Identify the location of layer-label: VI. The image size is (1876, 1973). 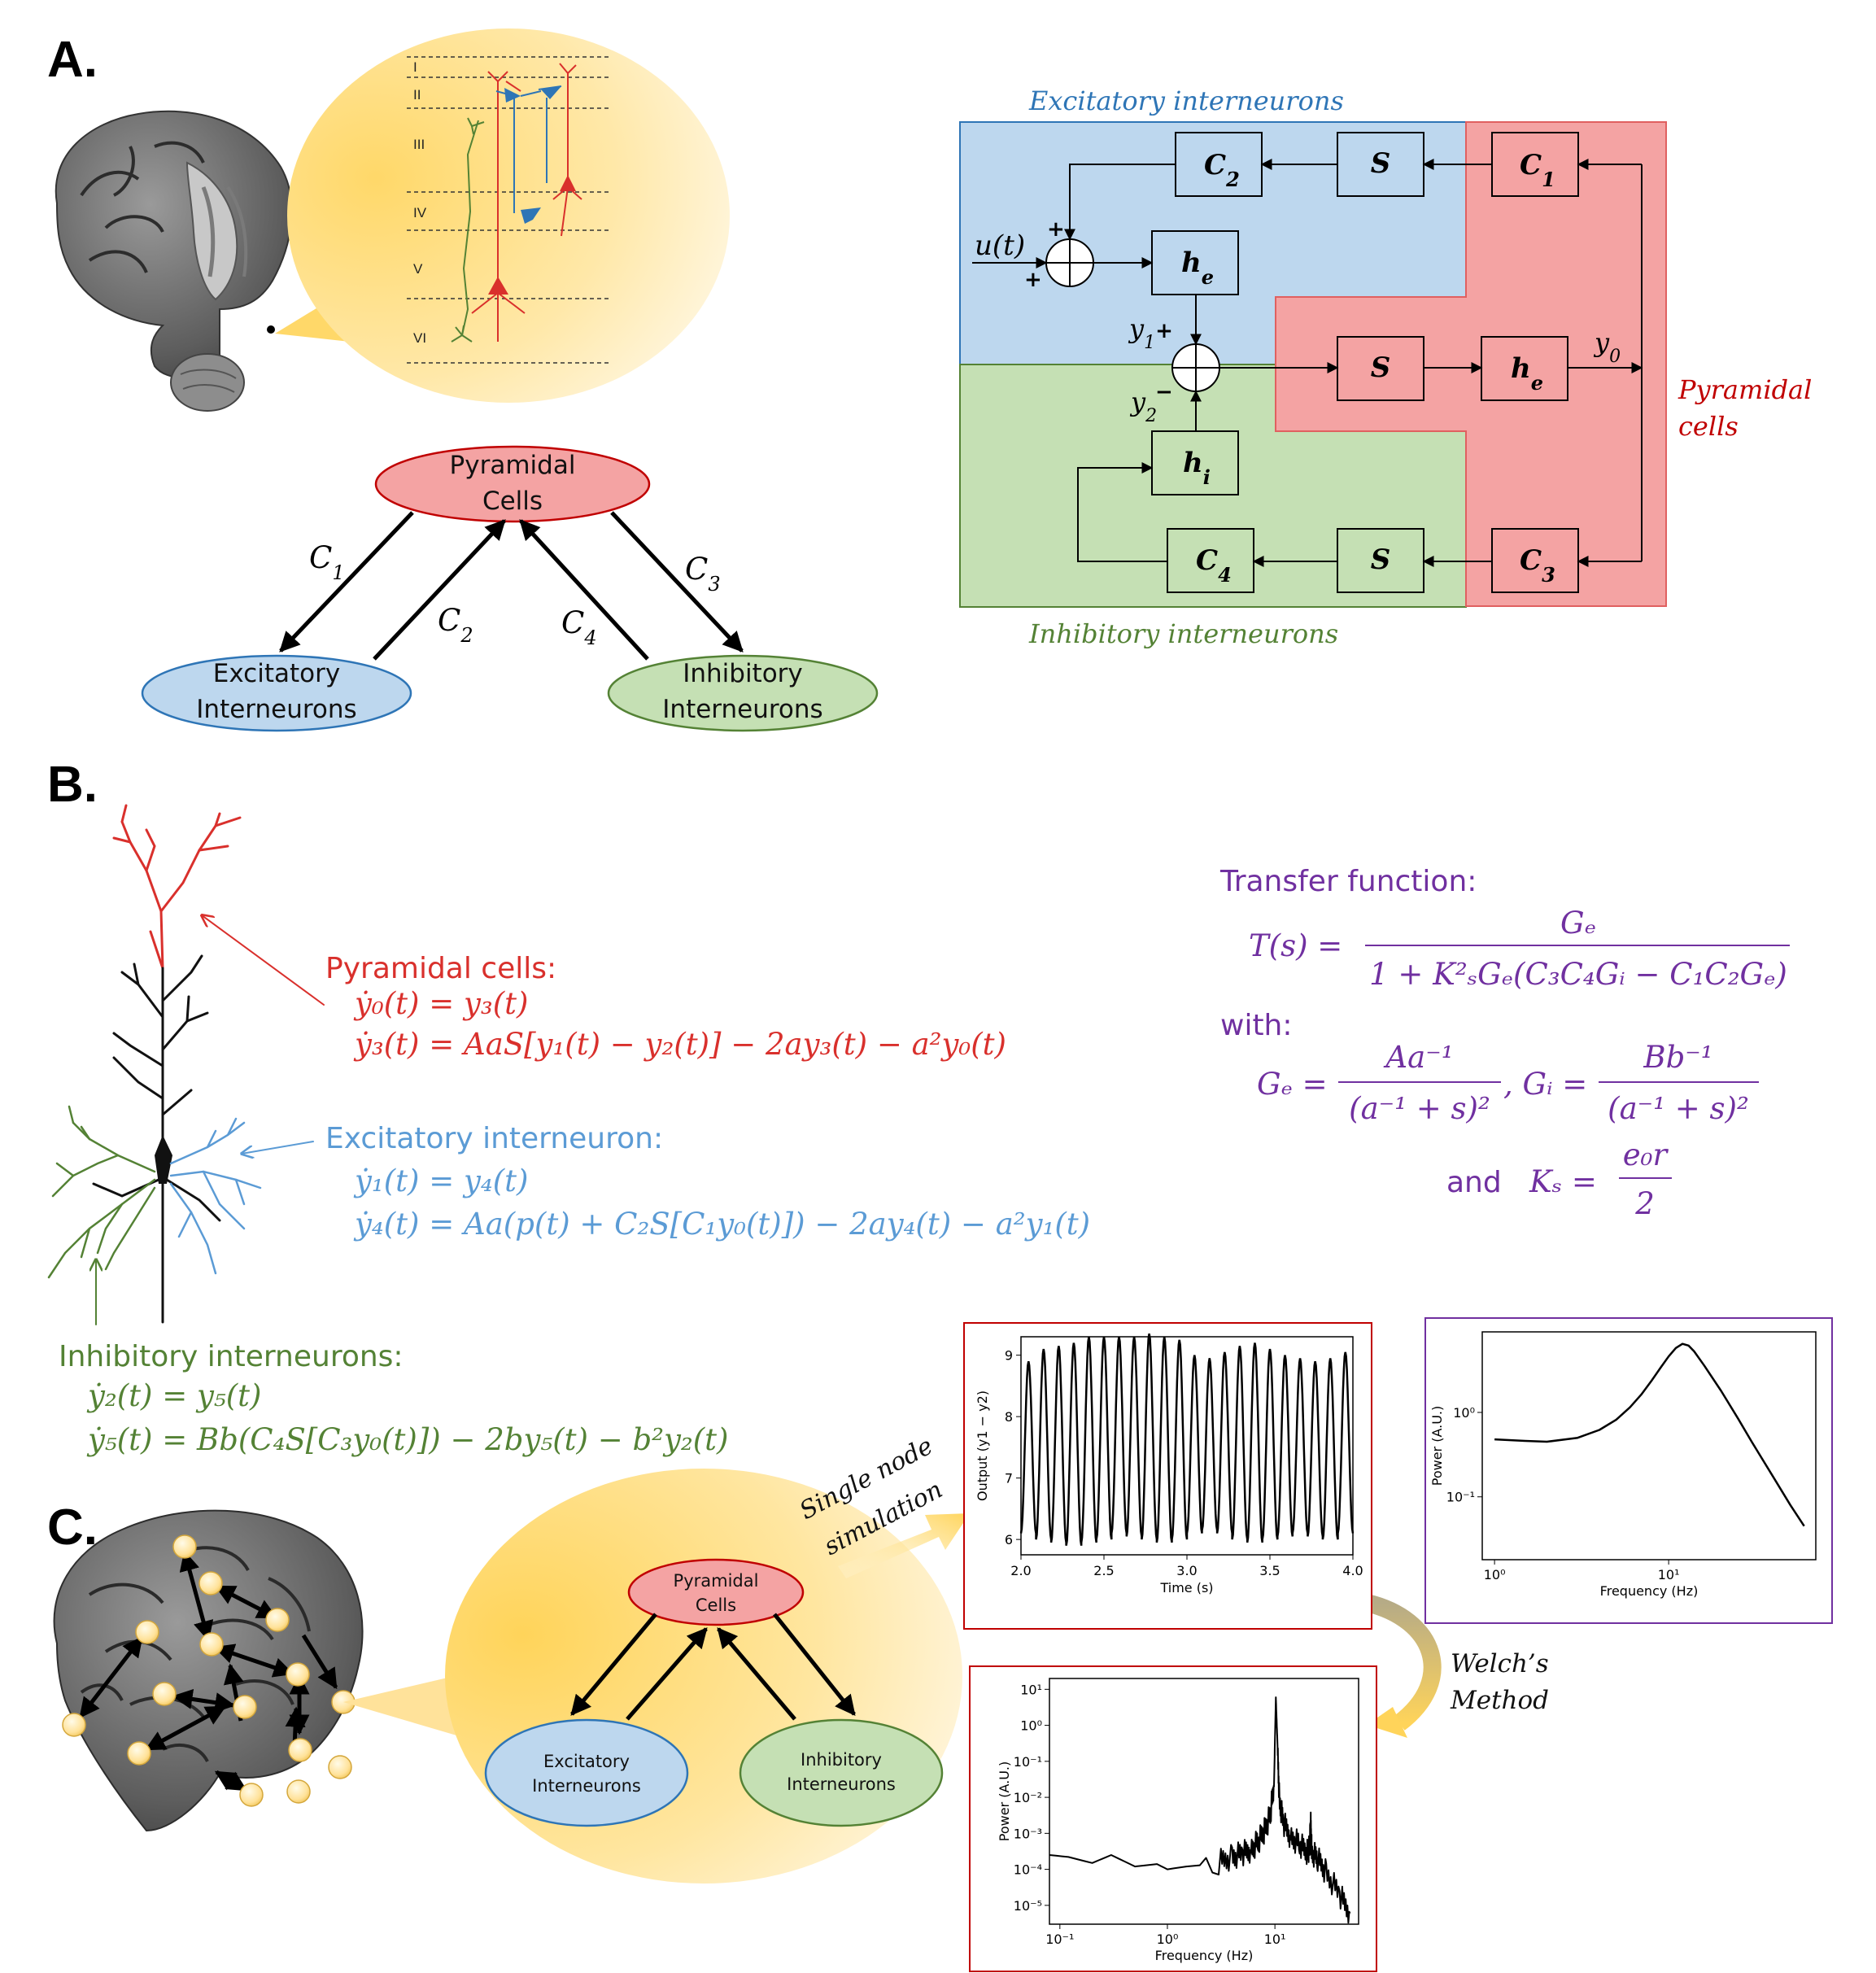
(419, 338).